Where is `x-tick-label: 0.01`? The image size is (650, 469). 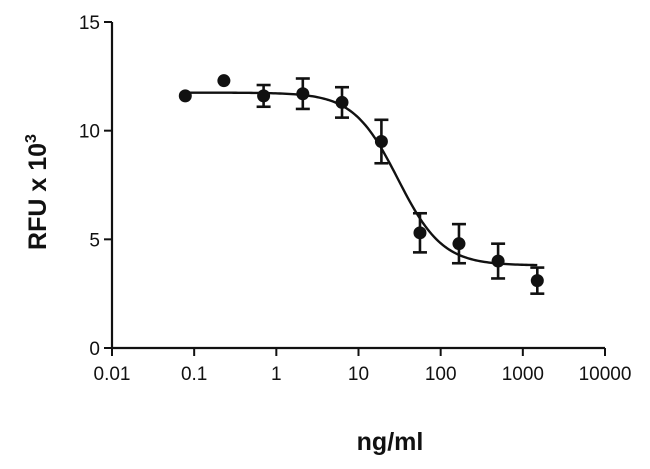
x-tick-label: 0.01 is located at coordinates (112, 374).